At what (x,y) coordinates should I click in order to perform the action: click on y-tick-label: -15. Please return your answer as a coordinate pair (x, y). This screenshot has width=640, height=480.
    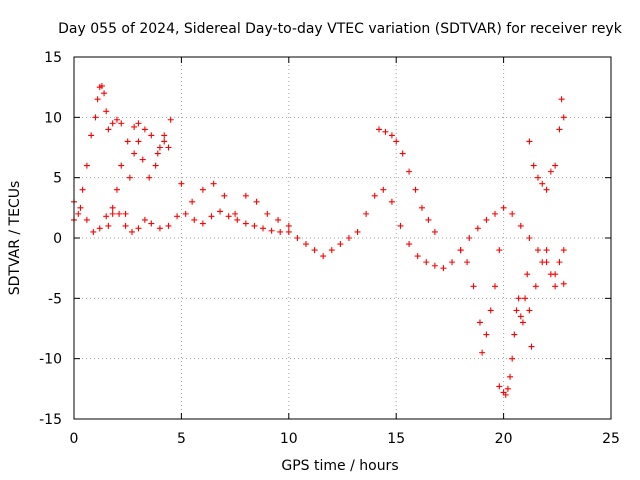
    Looking at the image, I should click on (50, 420).